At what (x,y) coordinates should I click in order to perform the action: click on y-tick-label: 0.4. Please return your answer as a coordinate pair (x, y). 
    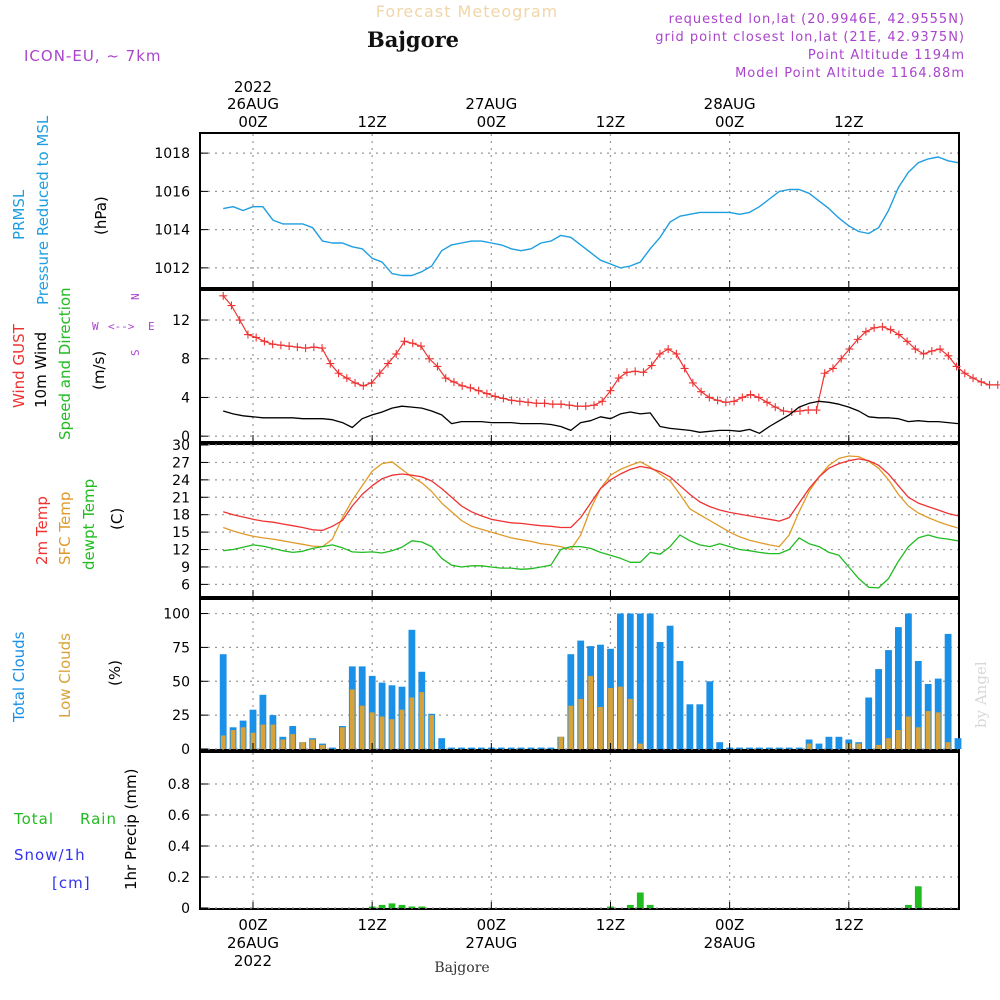
    Looking at the image, I should click on (179, 847).